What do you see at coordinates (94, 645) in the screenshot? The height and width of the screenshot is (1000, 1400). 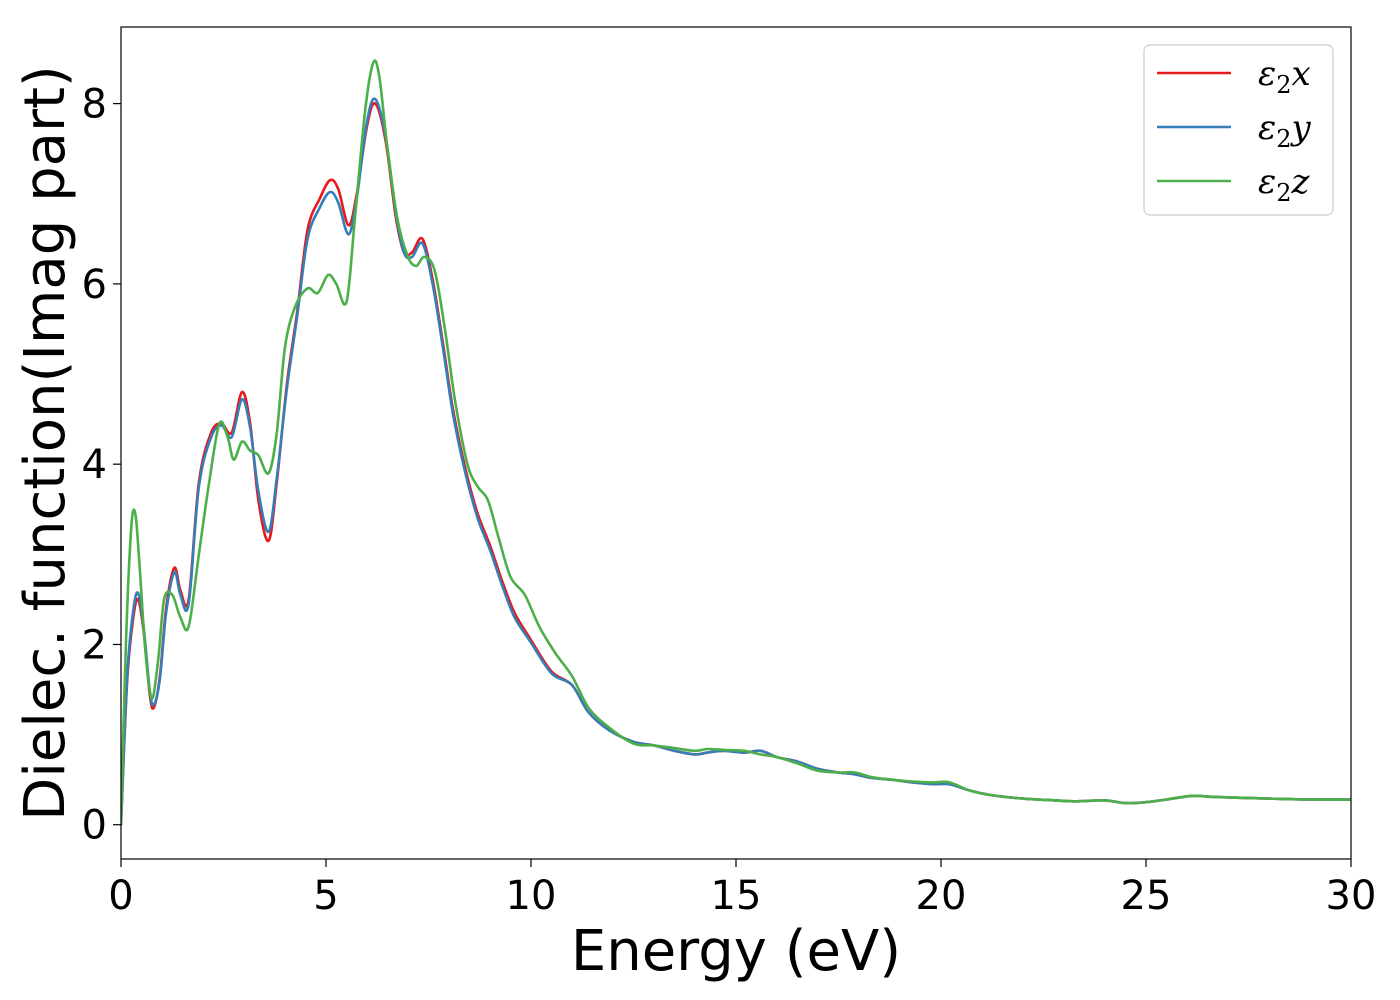 I see `y-tick-label: 2` at bounding box center [94, 645].